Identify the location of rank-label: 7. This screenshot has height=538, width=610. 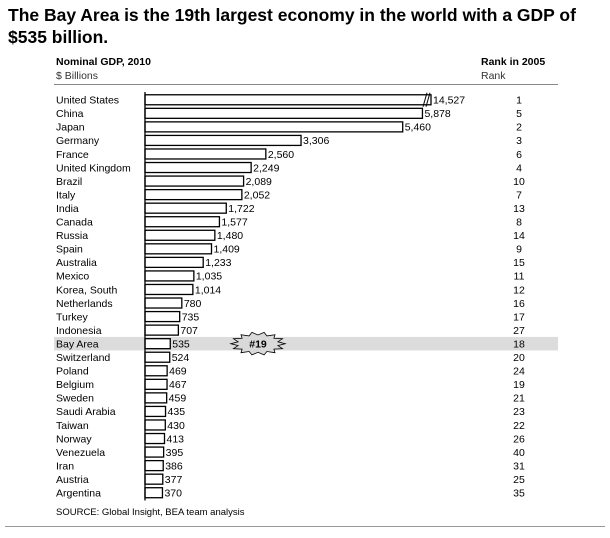
(519, 195).